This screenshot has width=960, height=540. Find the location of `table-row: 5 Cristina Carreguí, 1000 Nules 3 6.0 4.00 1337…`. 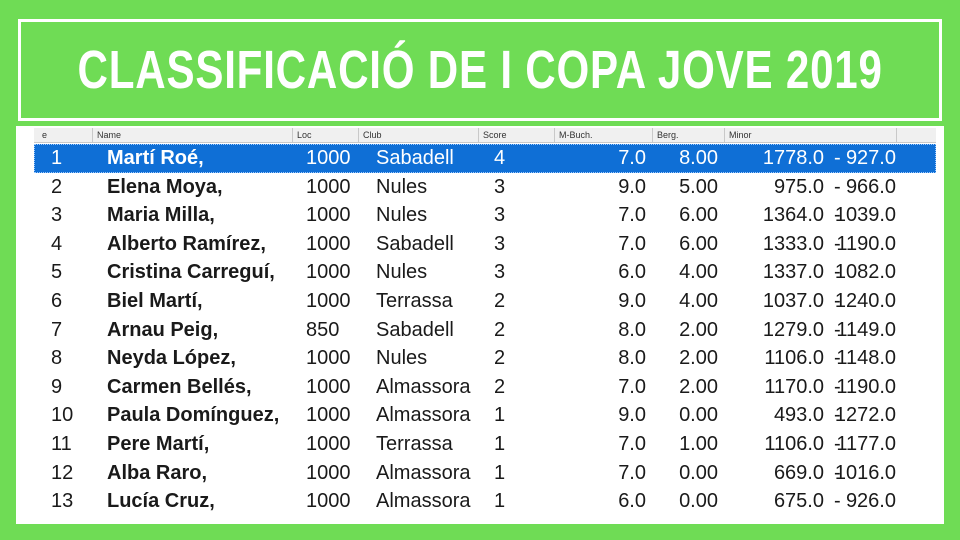

table-row: 5 Cristina Carreguí, 1000 Nules 3 6.0 4.00 1337… is located at coordinates (485, 272).